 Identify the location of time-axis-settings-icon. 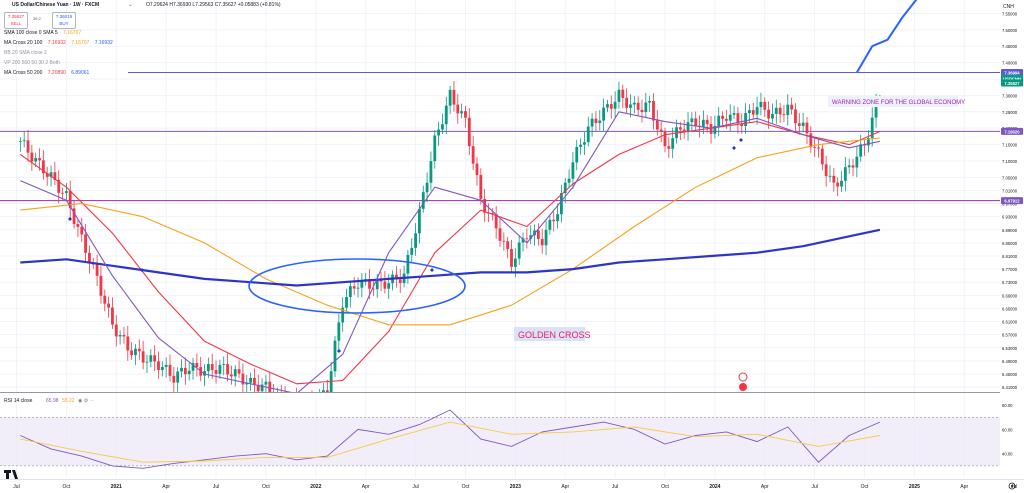
(1012, 486).